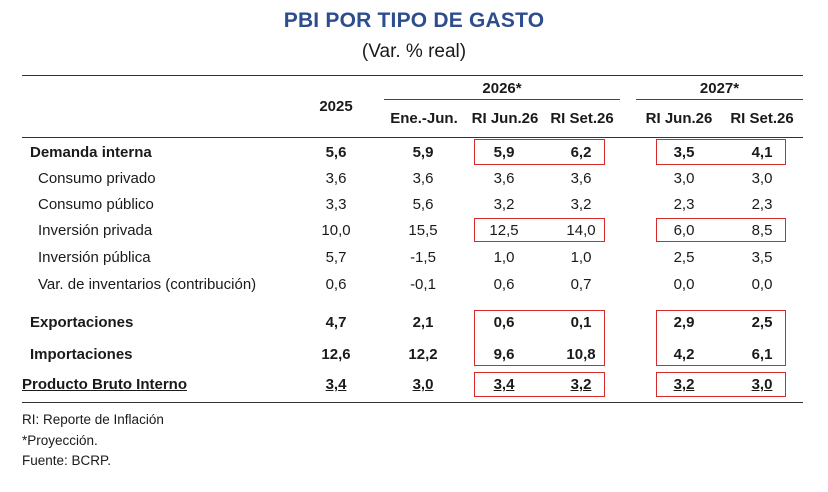 This screenshot has height=492, width=828. I want to click on header-col-ene-jun: Ene.-Jun., so click(424, 118).